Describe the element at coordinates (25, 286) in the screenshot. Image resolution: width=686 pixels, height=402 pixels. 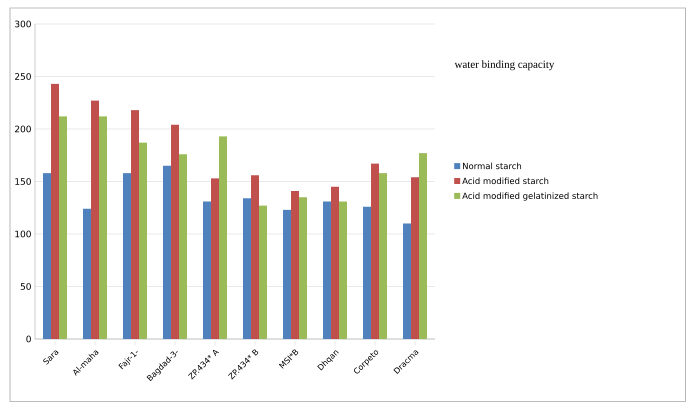
I see `y-tick-label: 50` at that location.